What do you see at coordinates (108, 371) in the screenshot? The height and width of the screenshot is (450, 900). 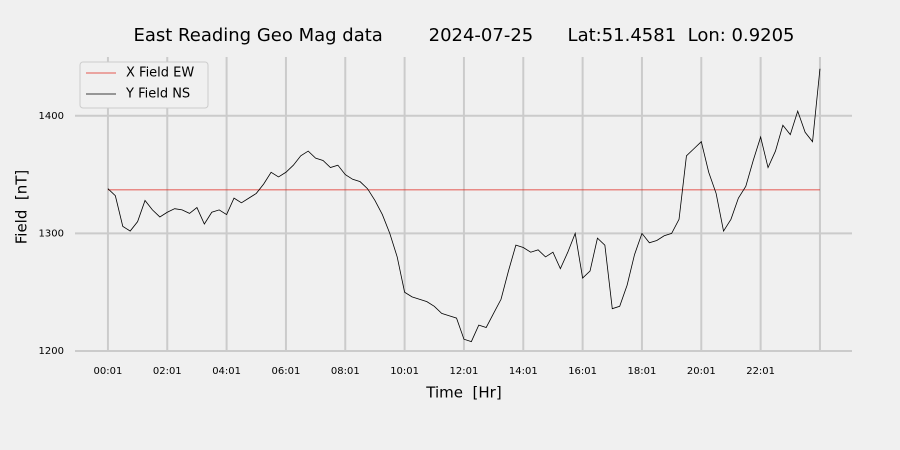 I see `x-tick-label: 00:01` at bounding box center [108, 371].